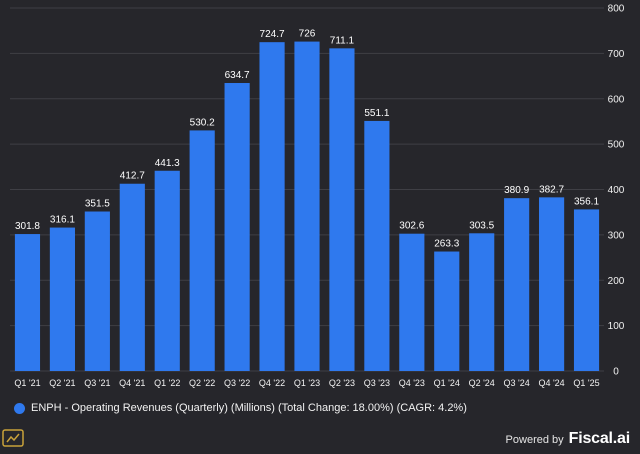 The width and height of the screenshot is (640, 454). Describe the element at coordinates (616, 9) in the screenshot. I see `y-tick-label: 800` at that location.